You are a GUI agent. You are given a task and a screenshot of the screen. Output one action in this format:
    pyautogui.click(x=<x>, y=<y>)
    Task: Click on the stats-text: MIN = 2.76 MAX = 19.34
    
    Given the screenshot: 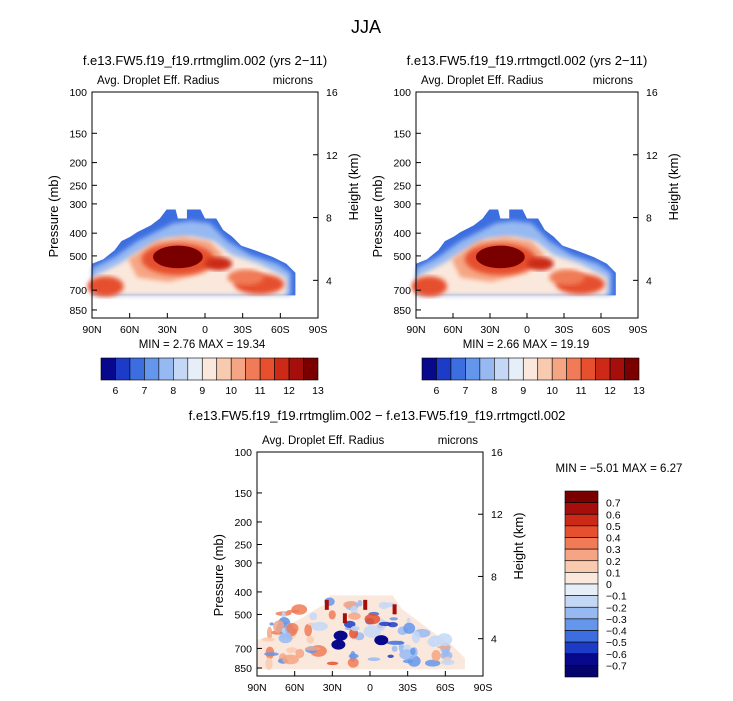 What is the action you would take?
    pyautogui.click(x=202, y=345)
    